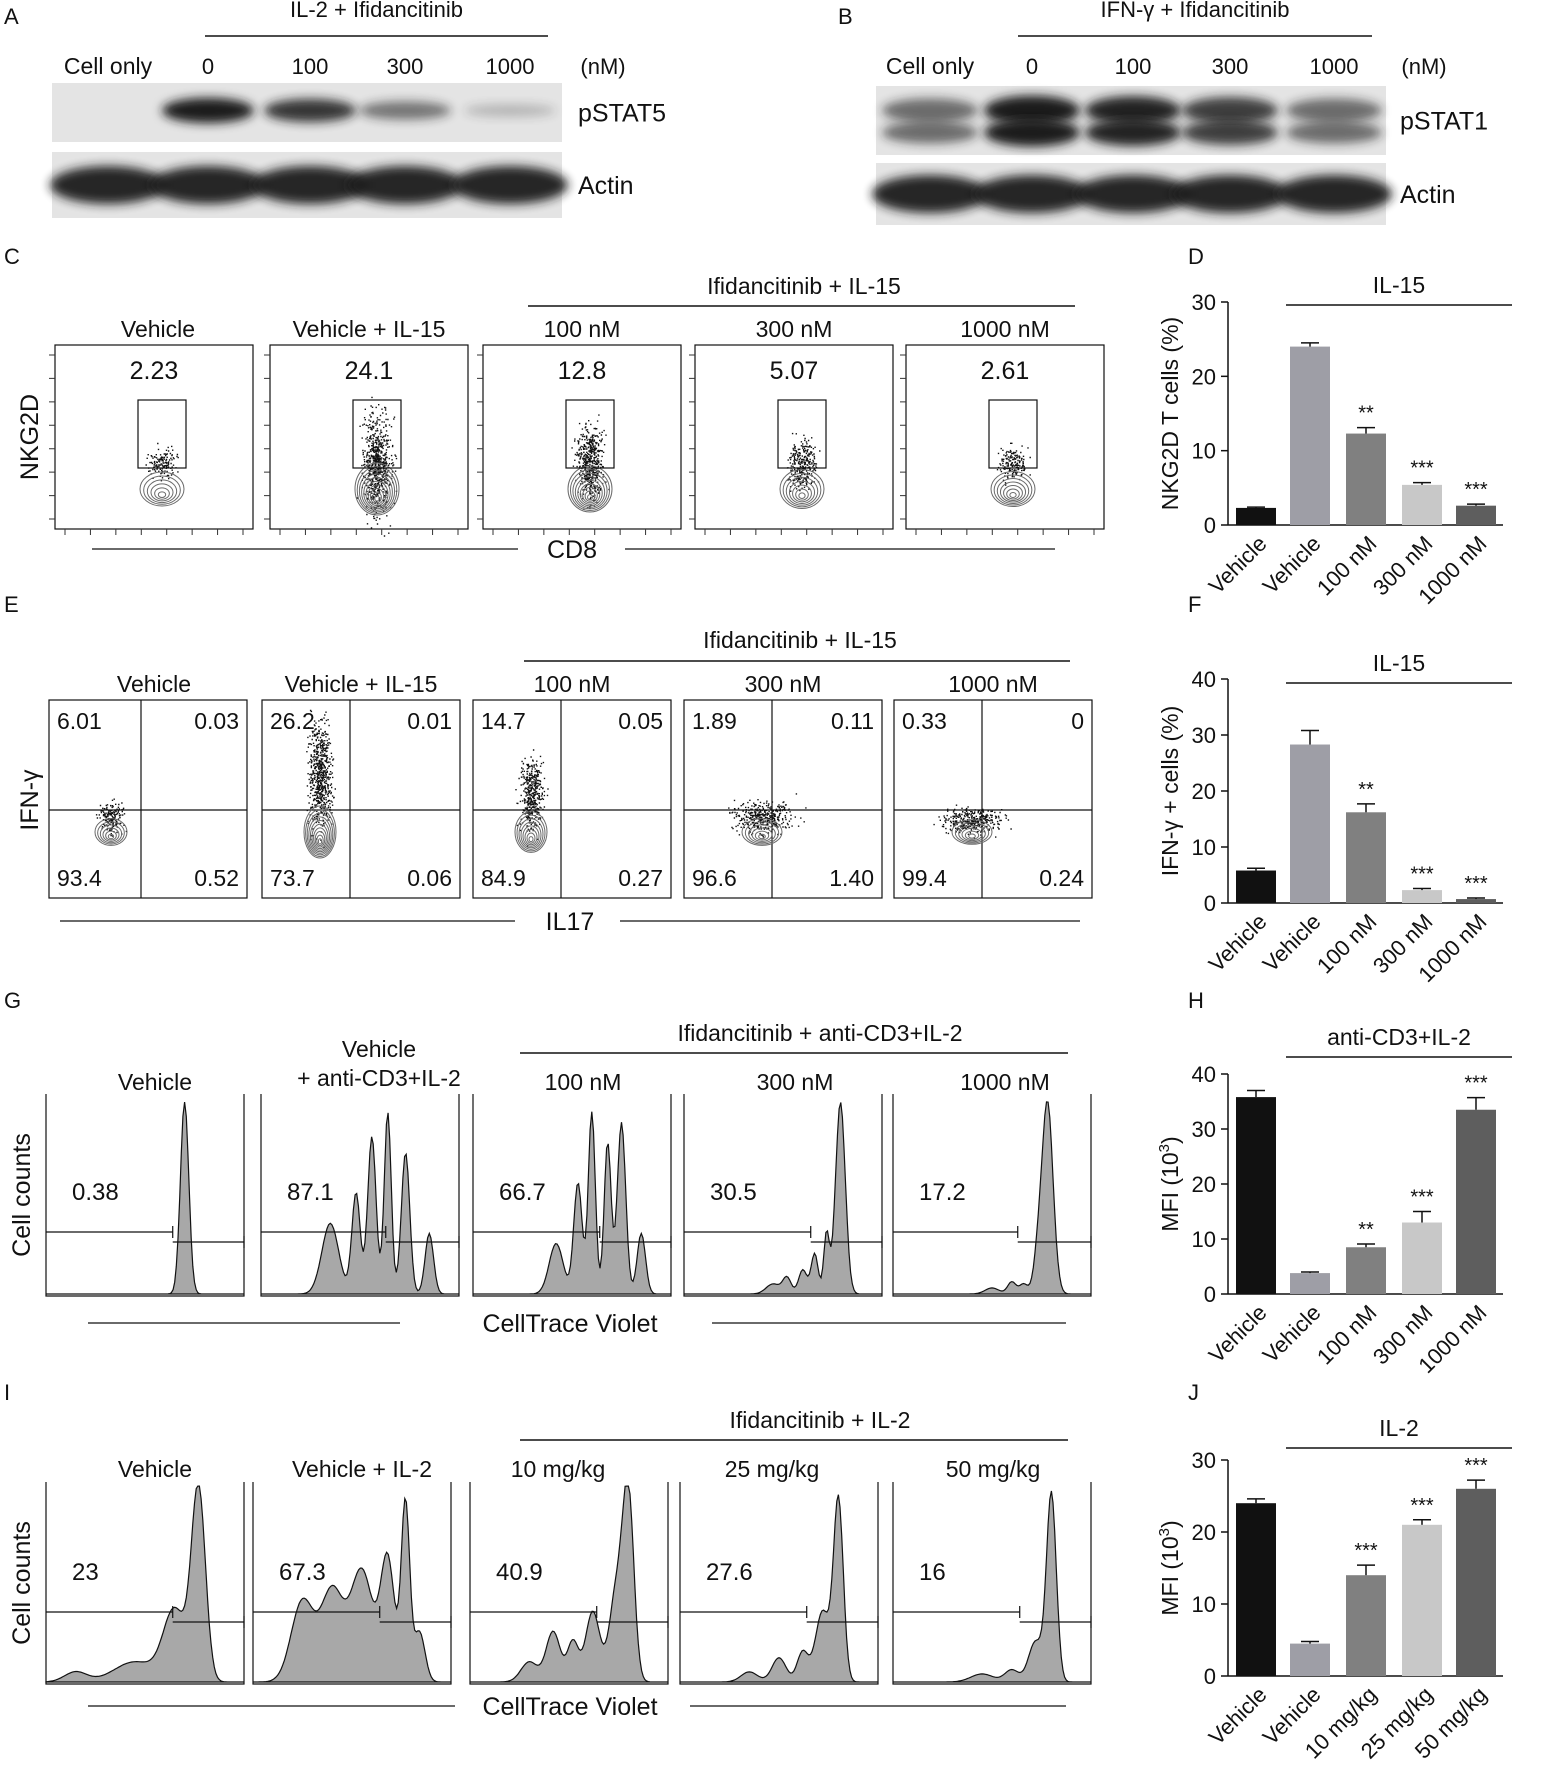  Describe the element at coordinates (1195, 11) in the screenshot. I see `blot-treatment-label: IFN-γ + Ifidancitinib` at that location.